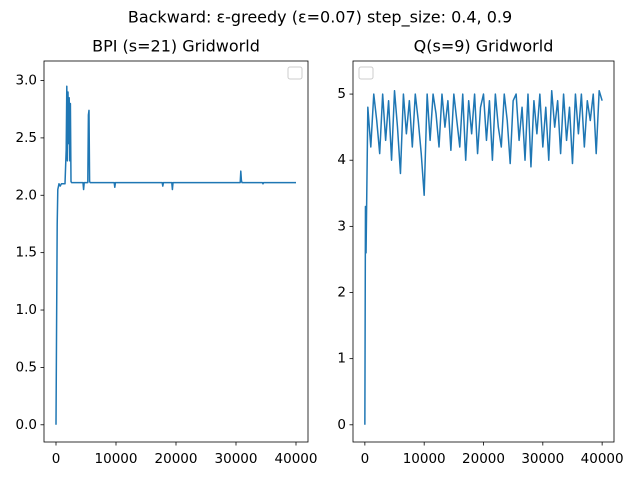  Describe the element at coordinates (341, 226) in the screenshot. I see `y-tick-label: 3` at that location.